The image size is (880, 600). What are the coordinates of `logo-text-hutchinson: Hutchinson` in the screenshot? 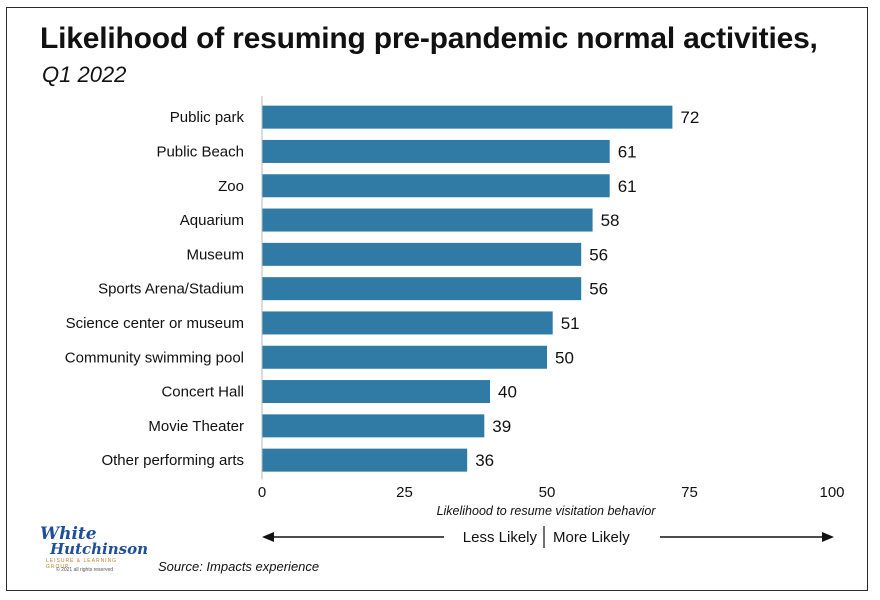 It's located at (99, 549).